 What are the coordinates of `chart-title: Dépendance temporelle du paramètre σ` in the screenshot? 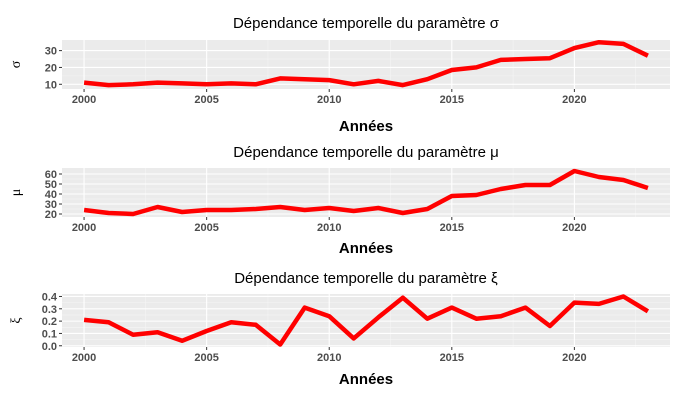 It's located at (366, 23).